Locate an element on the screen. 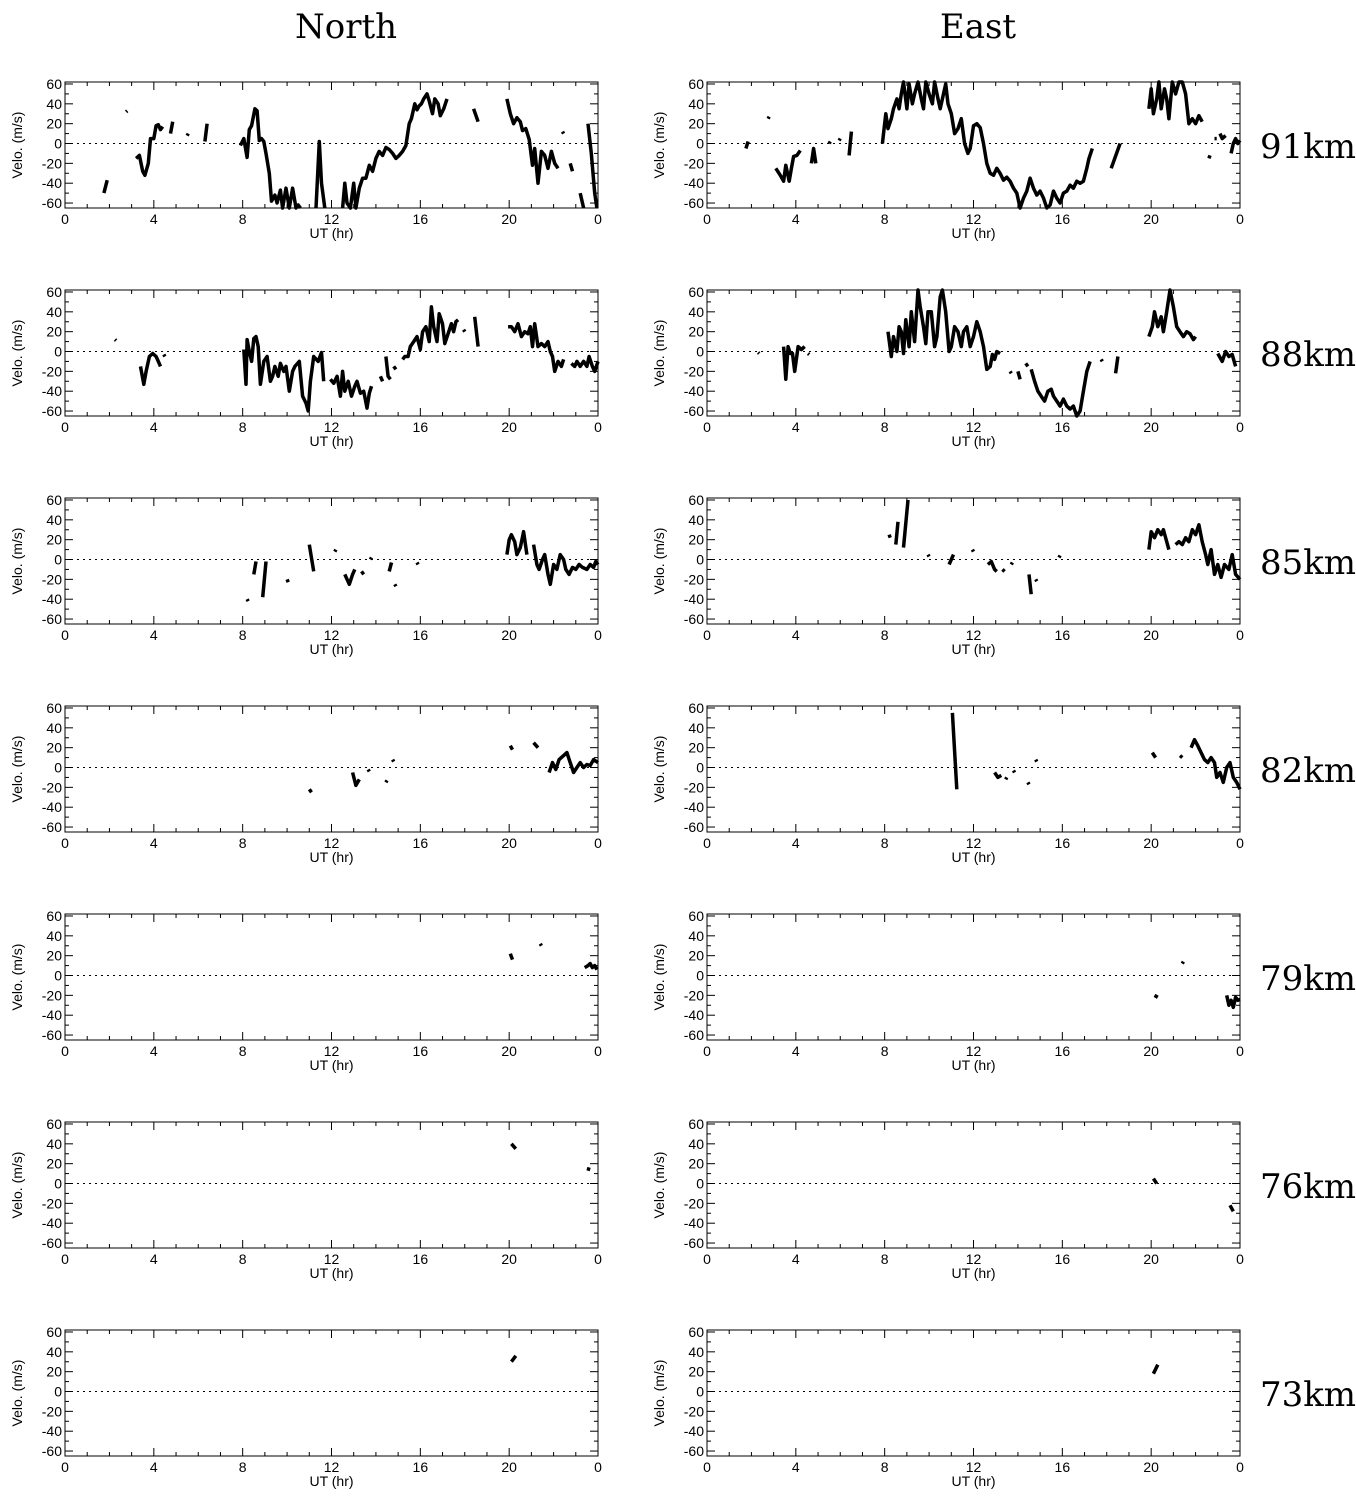 The height and width of the screenshot is (1498, 1356). column-title-north: North is located at coordinates (346, 27).